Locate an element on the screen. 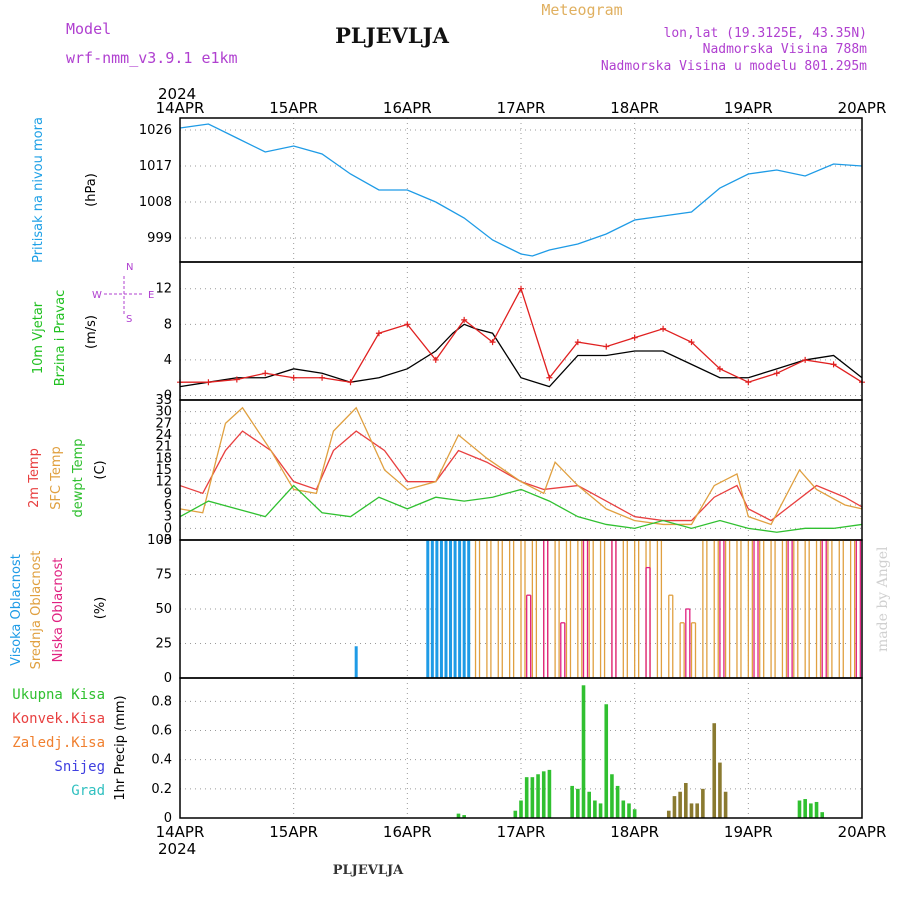  y-tick-label: 24 is located at coordinates (163, 435).